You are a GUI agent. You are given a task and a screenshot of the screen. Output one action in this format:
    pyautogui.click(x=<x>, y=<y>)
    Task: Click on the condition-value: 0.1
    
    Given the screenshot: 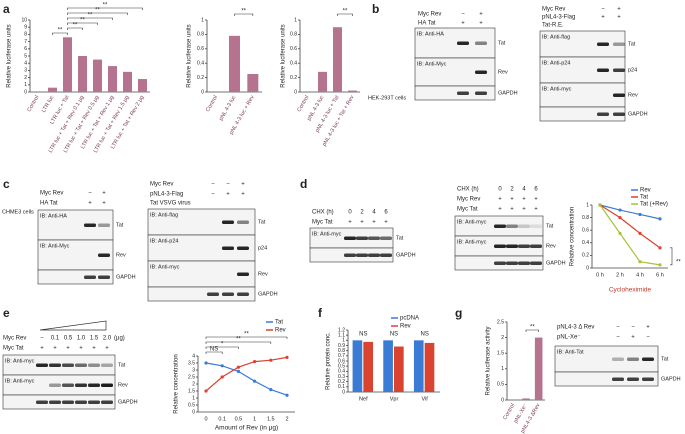 What is the action you would take?
    pyautogui.click(x=55, y=339)
    